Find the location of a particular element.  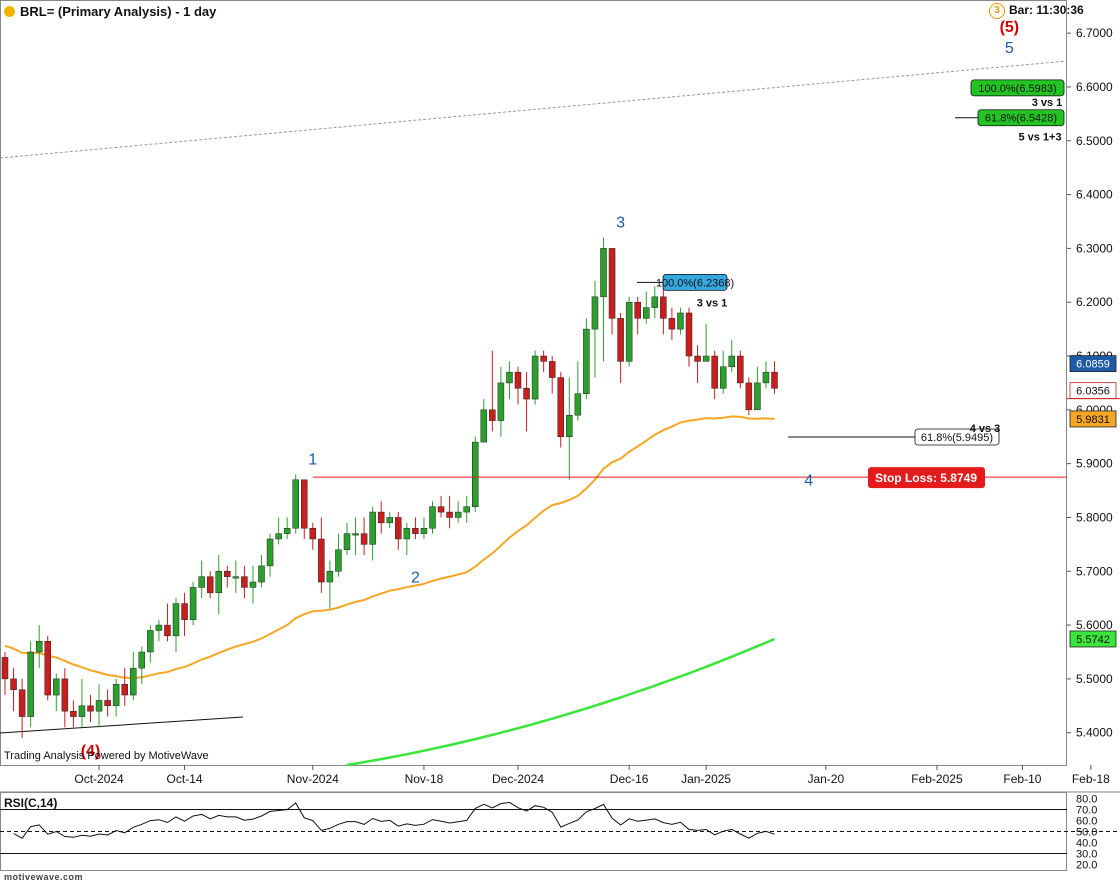

price-tag-label: 5.5742 is located at coordinates (1093, 640).